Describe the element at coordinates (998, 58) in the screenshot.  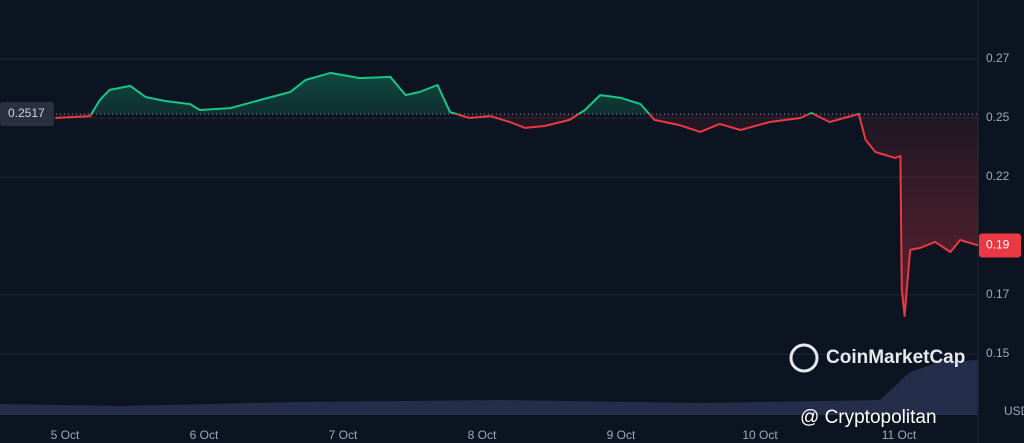
I see `y-tick-label: 0.27` at that location.